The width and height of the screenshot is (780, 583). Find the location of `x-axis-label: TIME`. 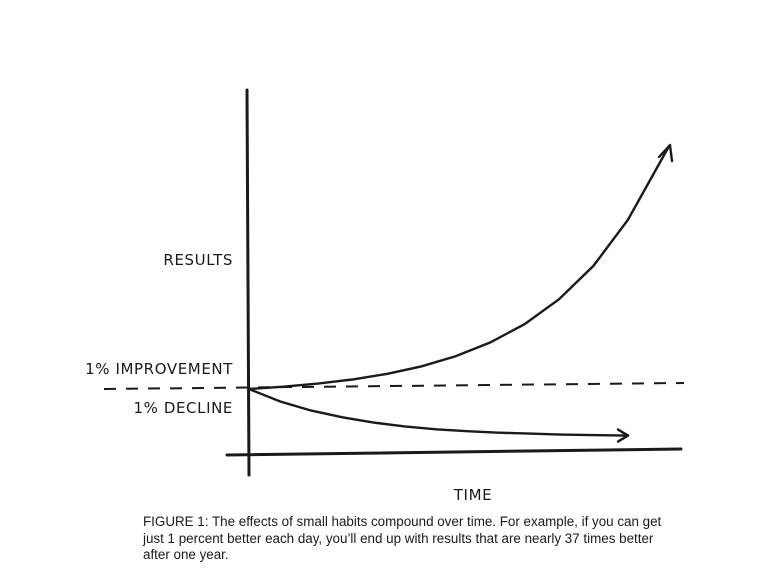

x-axis-label: TIME is located at coordinates (472, 493).